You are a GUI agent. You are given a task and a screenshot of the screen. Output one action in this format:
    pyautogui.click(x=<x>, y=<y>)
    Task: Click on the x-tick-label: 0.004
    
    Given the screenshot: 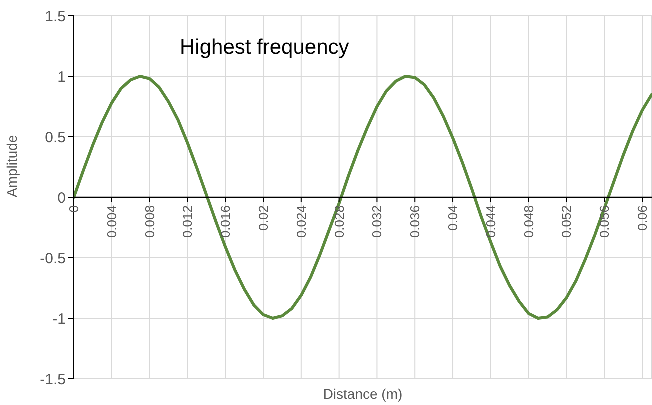 What is the action you would take?
    pyautogui.click(x=112, y=222)
    